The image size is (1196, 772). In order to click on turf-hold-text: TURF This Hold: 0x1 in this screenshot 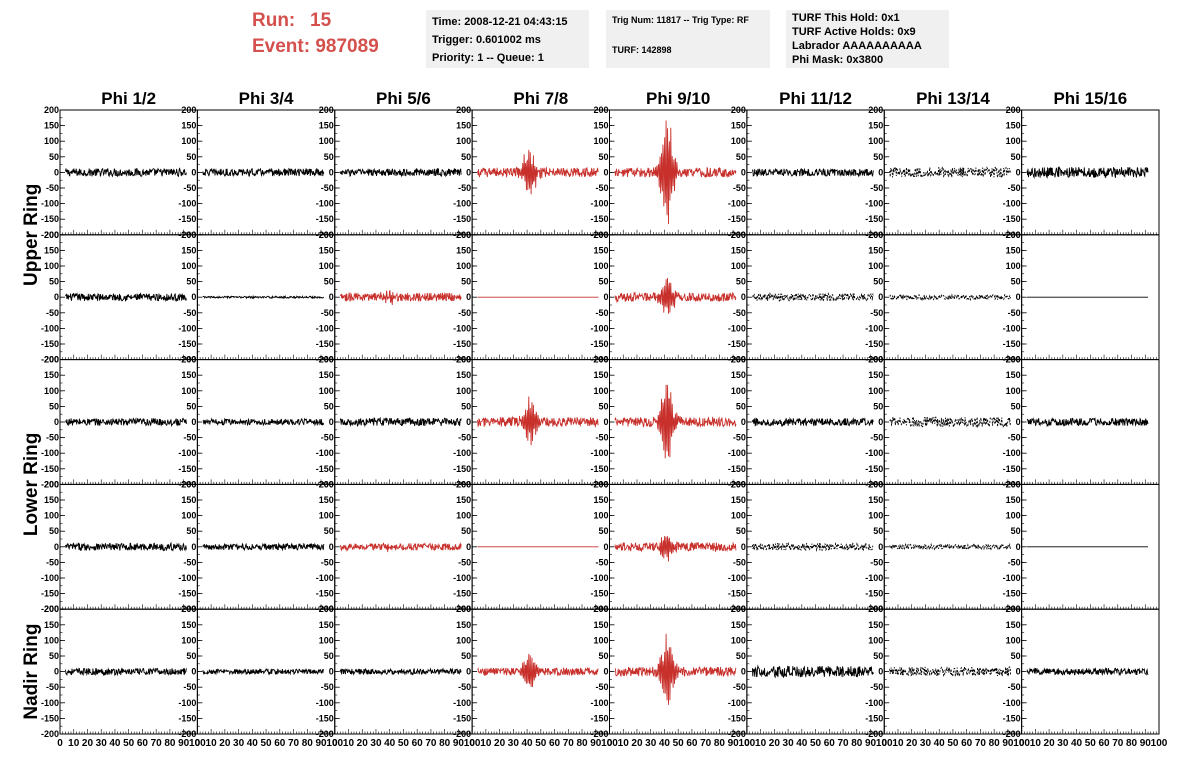, I will do `click(846, 18)`.